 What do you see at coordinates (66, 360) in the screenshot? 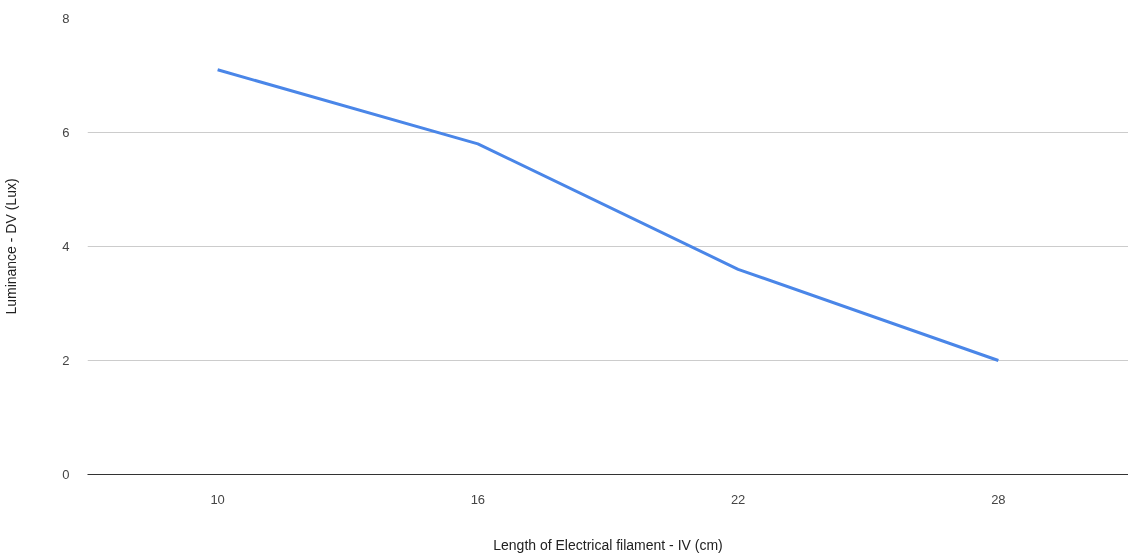
I see `y-tick-label: 2` at bounding box center [66, 360].